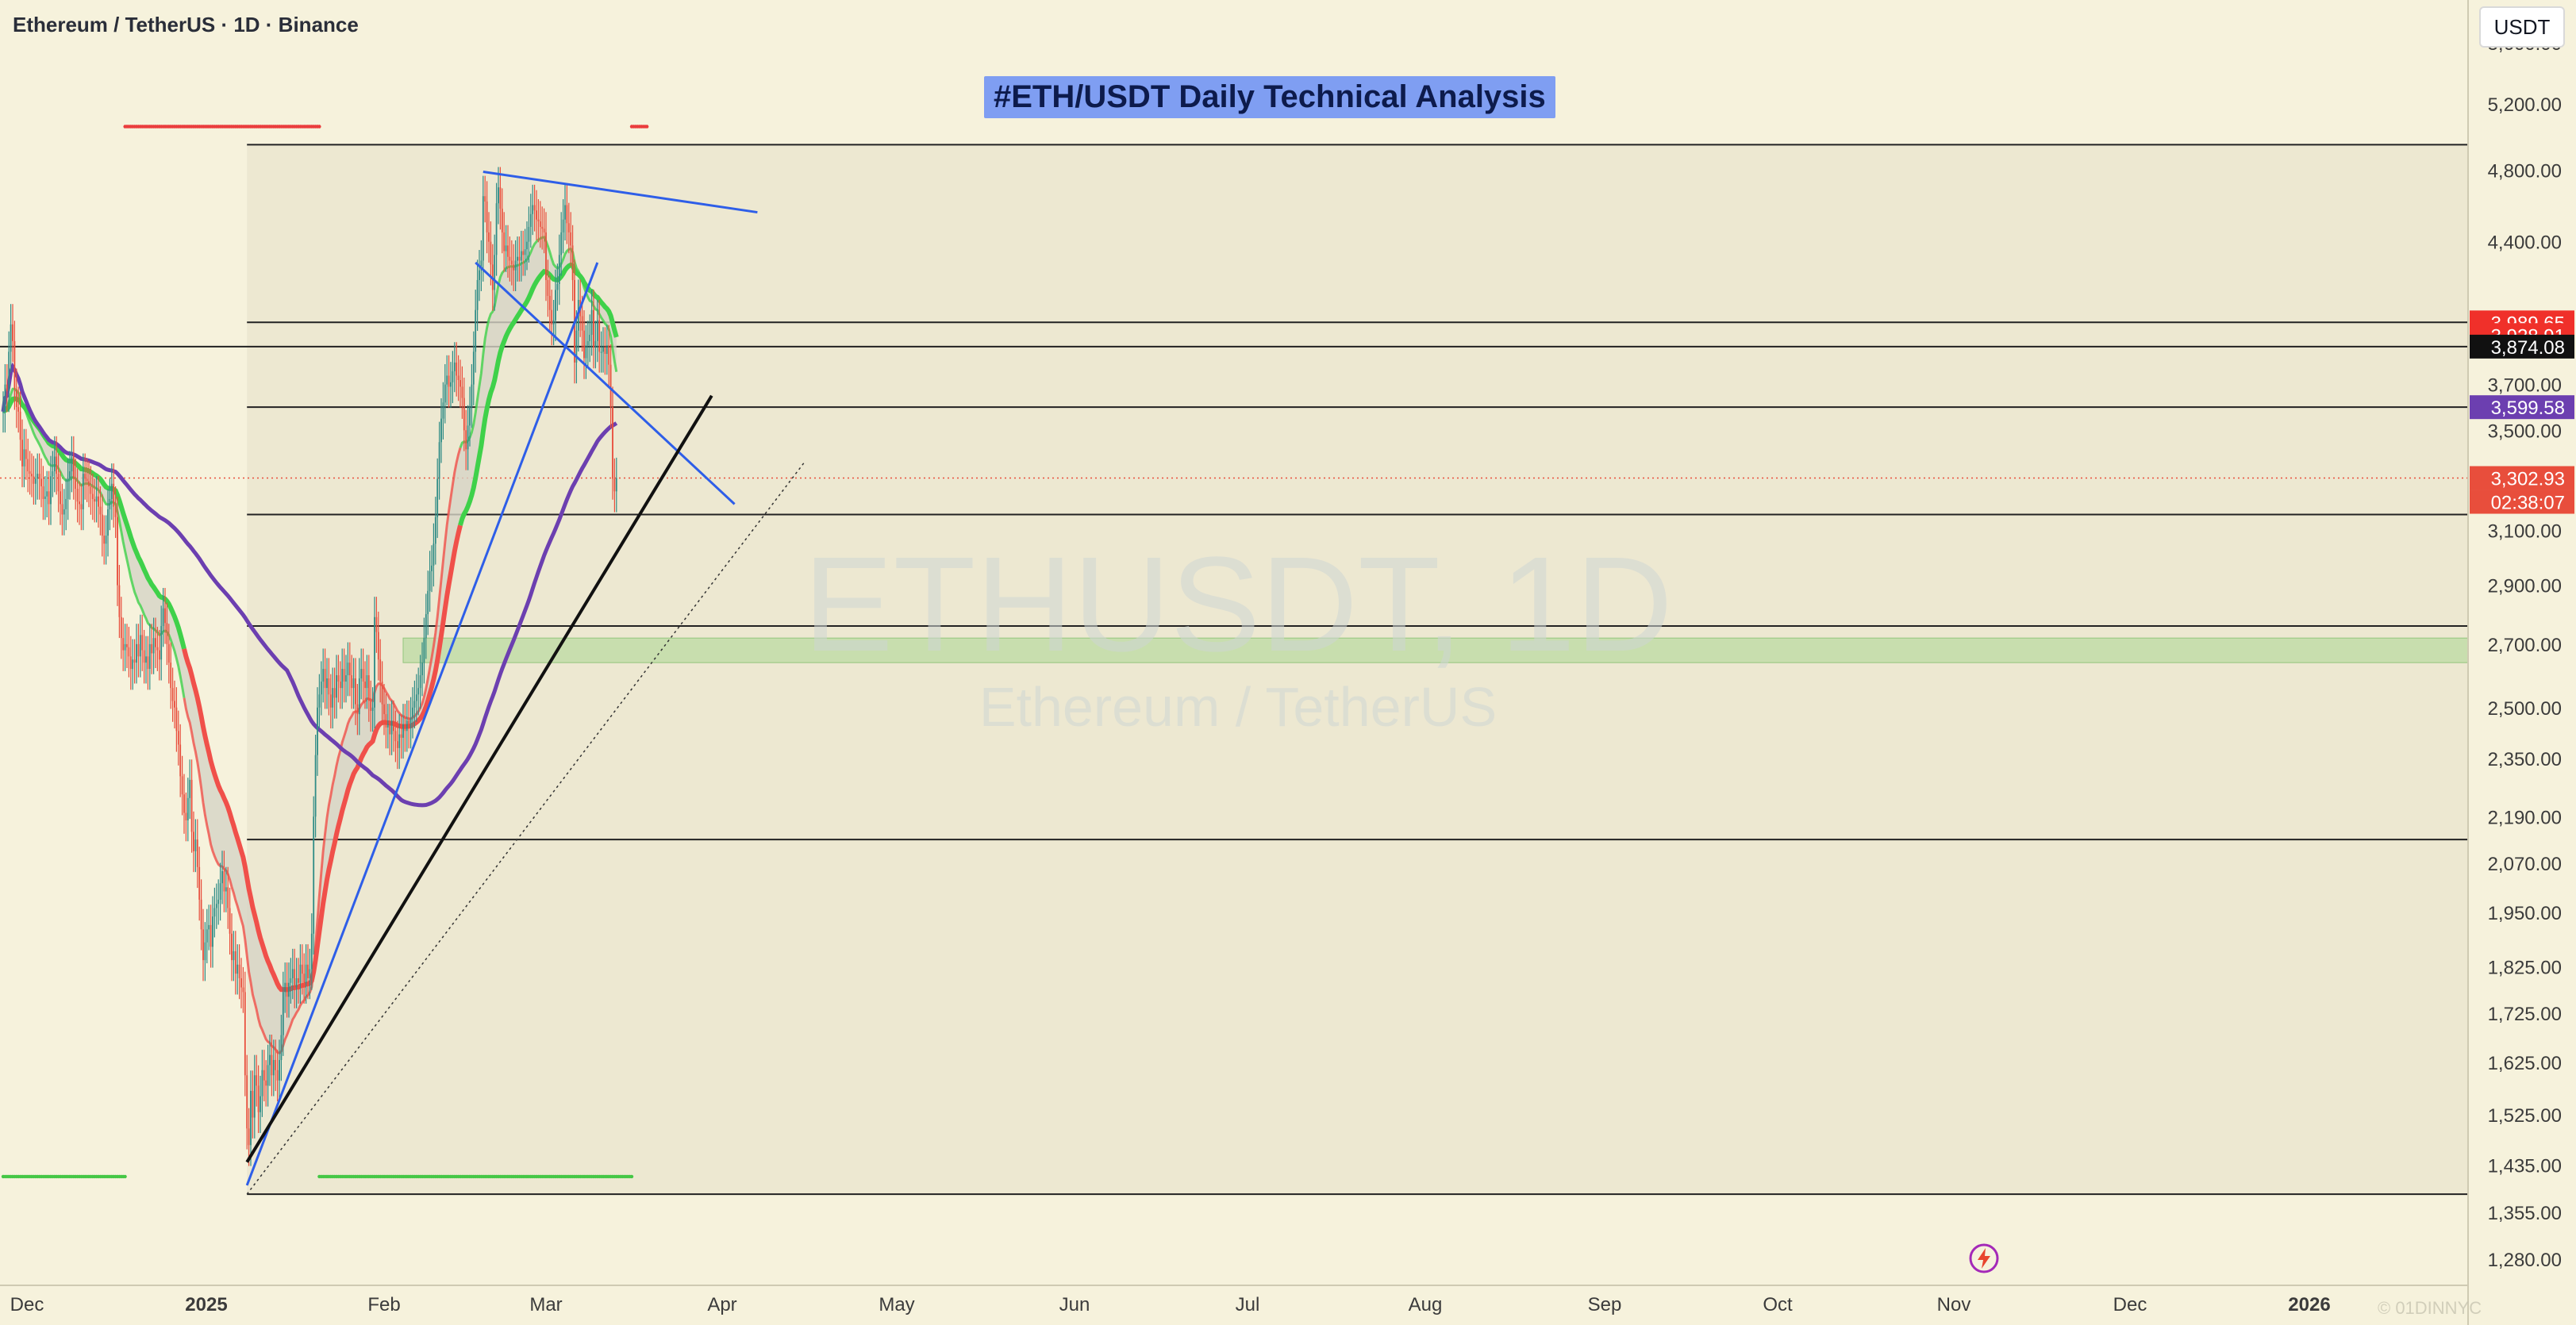  I want to click on ma200-line, so click(309, 585).